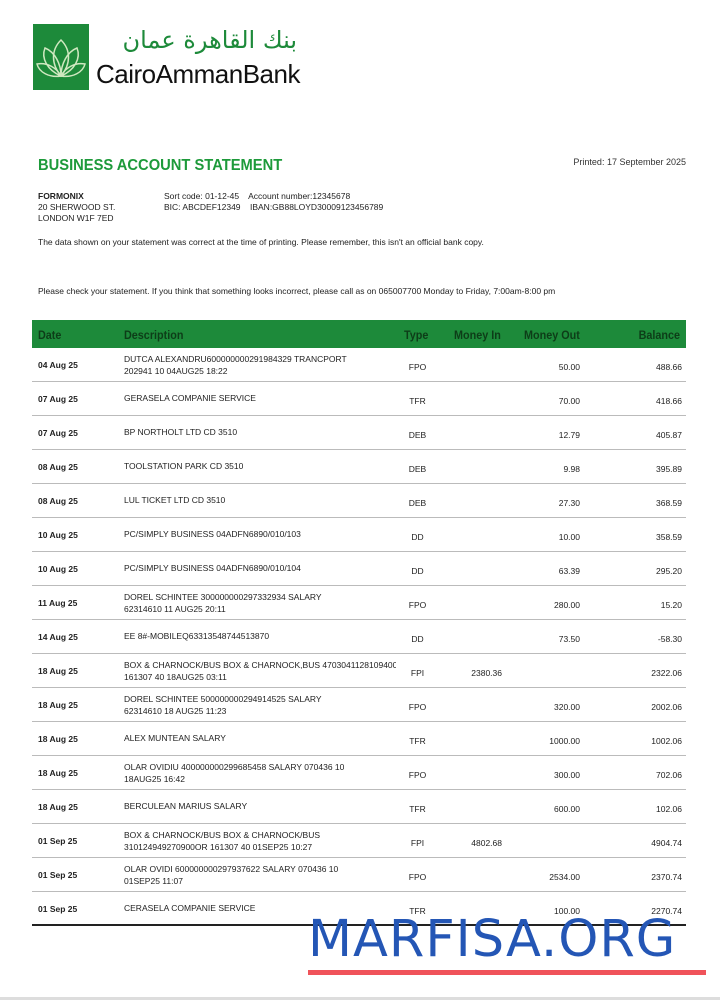 Image resolution: width=720 pixels, height=1000 pixels. I want to click on cell-balance: 2322.06, so click(666, 673).